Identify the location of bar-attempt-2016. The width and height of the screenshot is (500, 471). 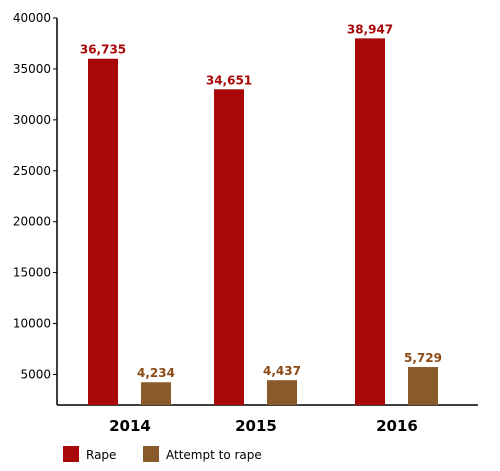
(423, 386).